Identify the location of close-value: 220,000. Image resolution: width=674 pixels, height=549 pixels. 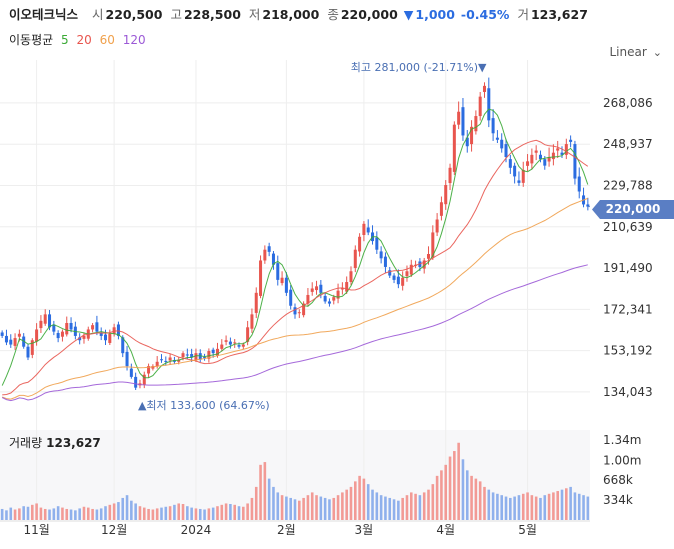
(369, 14).